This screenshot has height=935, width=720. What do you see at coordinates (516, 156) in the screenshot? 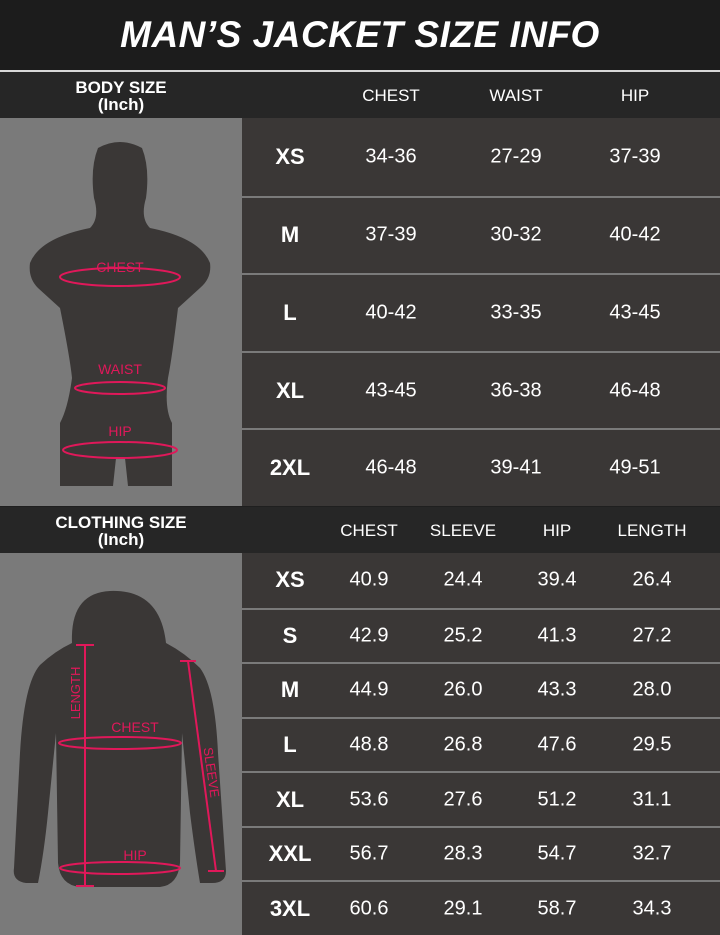
I see `value-cell: 27-29` at bounding box center [516, 156].